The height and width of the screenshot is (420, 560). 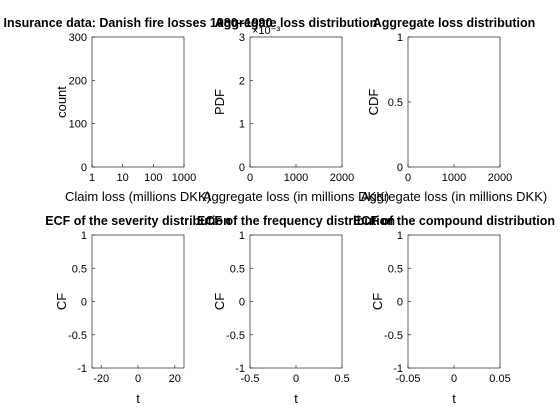 I want to click on y-axis-label: PDF, so click(x=219, y=102).